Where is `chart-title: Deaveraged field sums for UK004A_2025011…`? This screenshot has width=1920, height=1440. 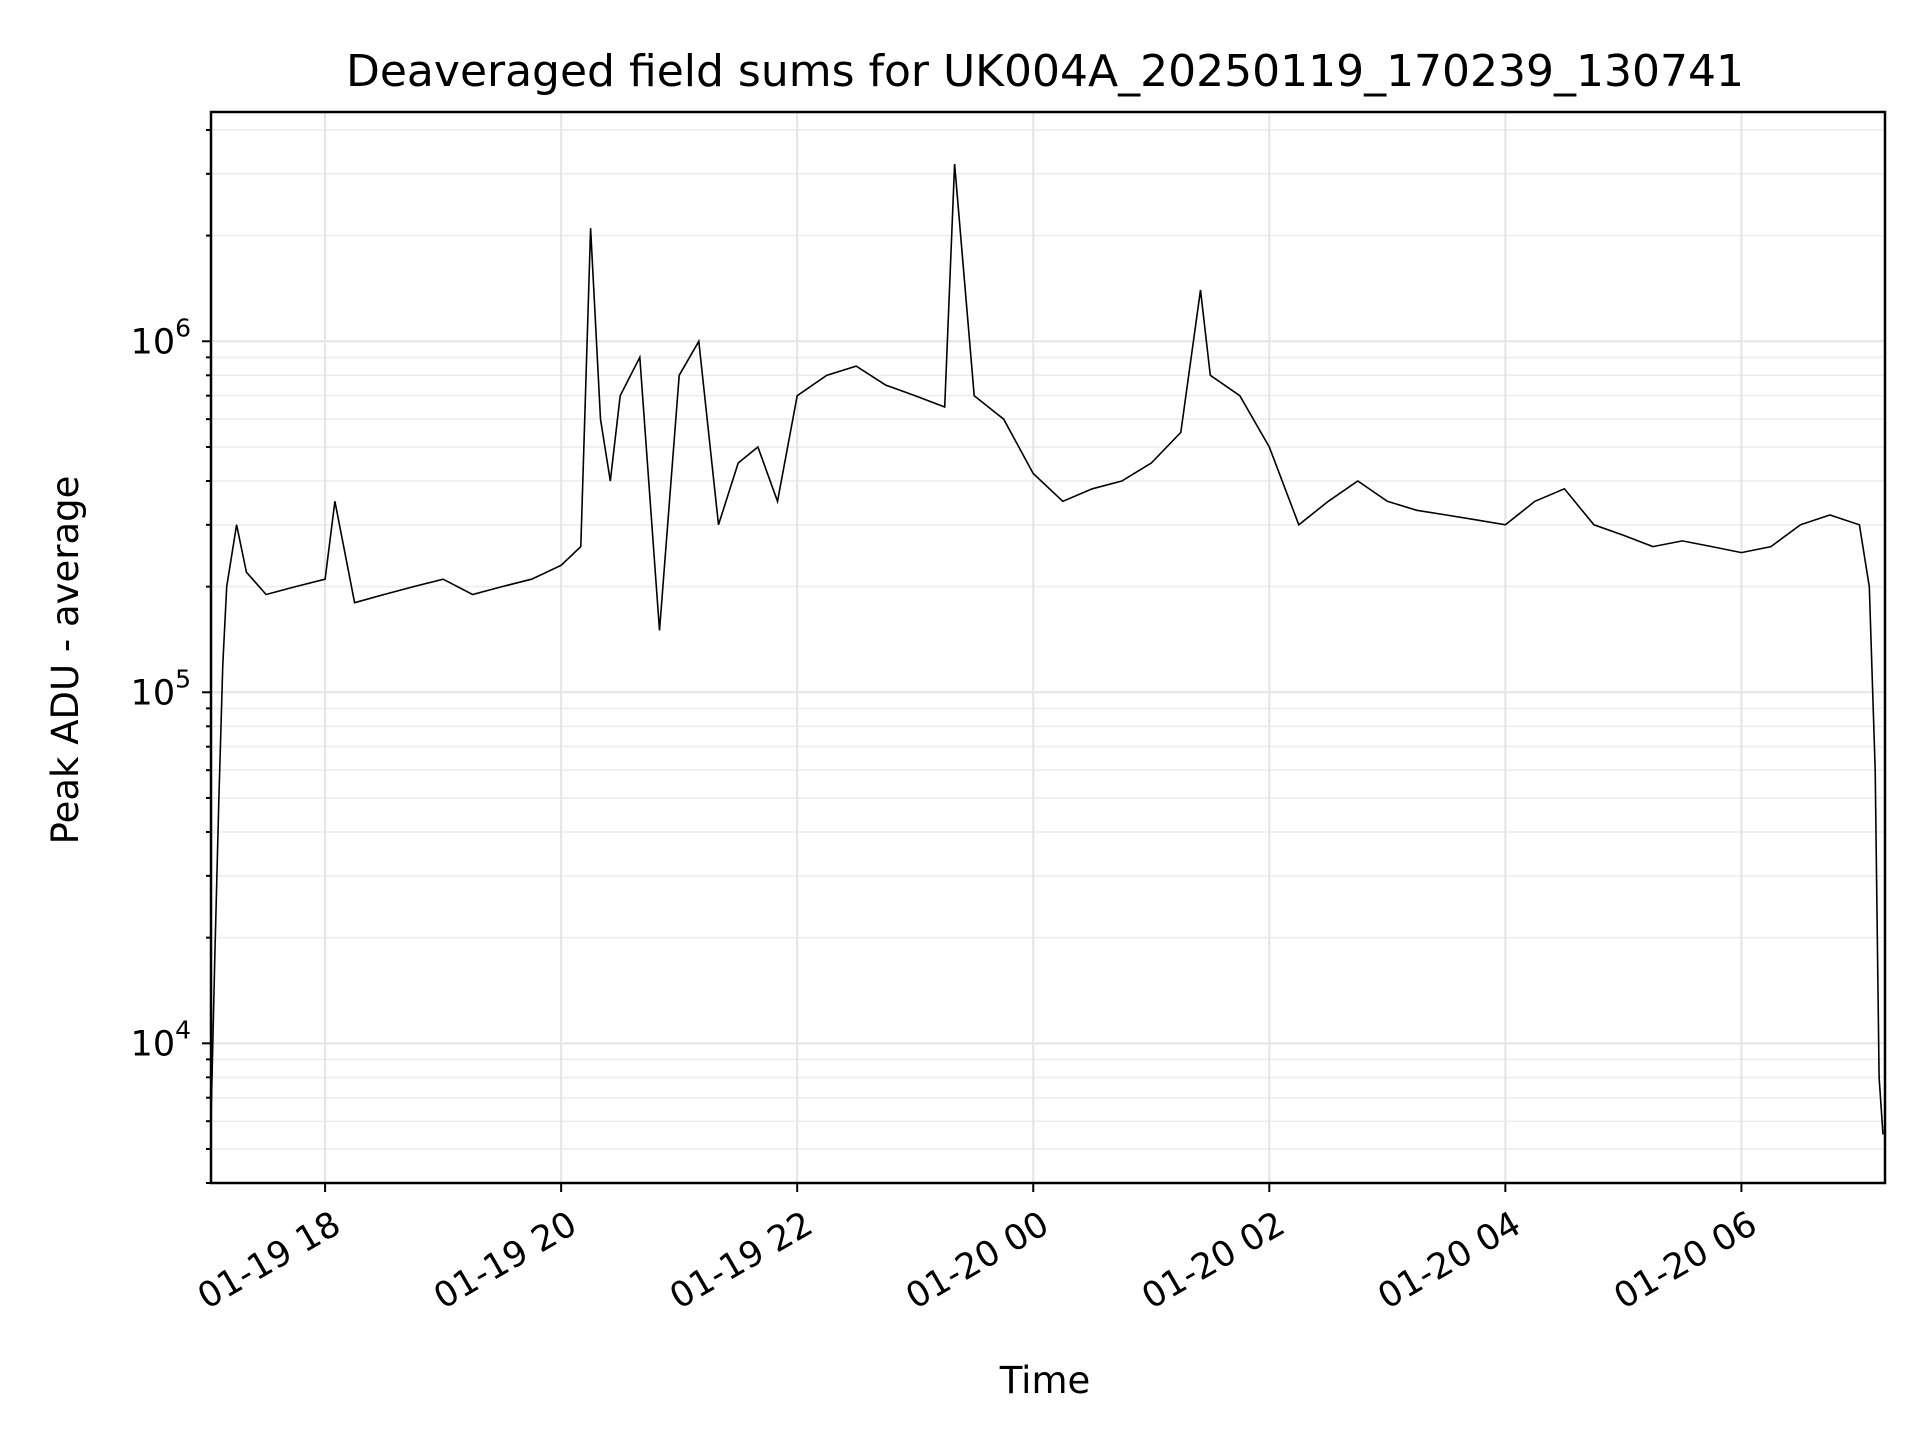 chart-title: Deaveraged field sums for UK004A_2025011… is located at coordinates (1045, 71).